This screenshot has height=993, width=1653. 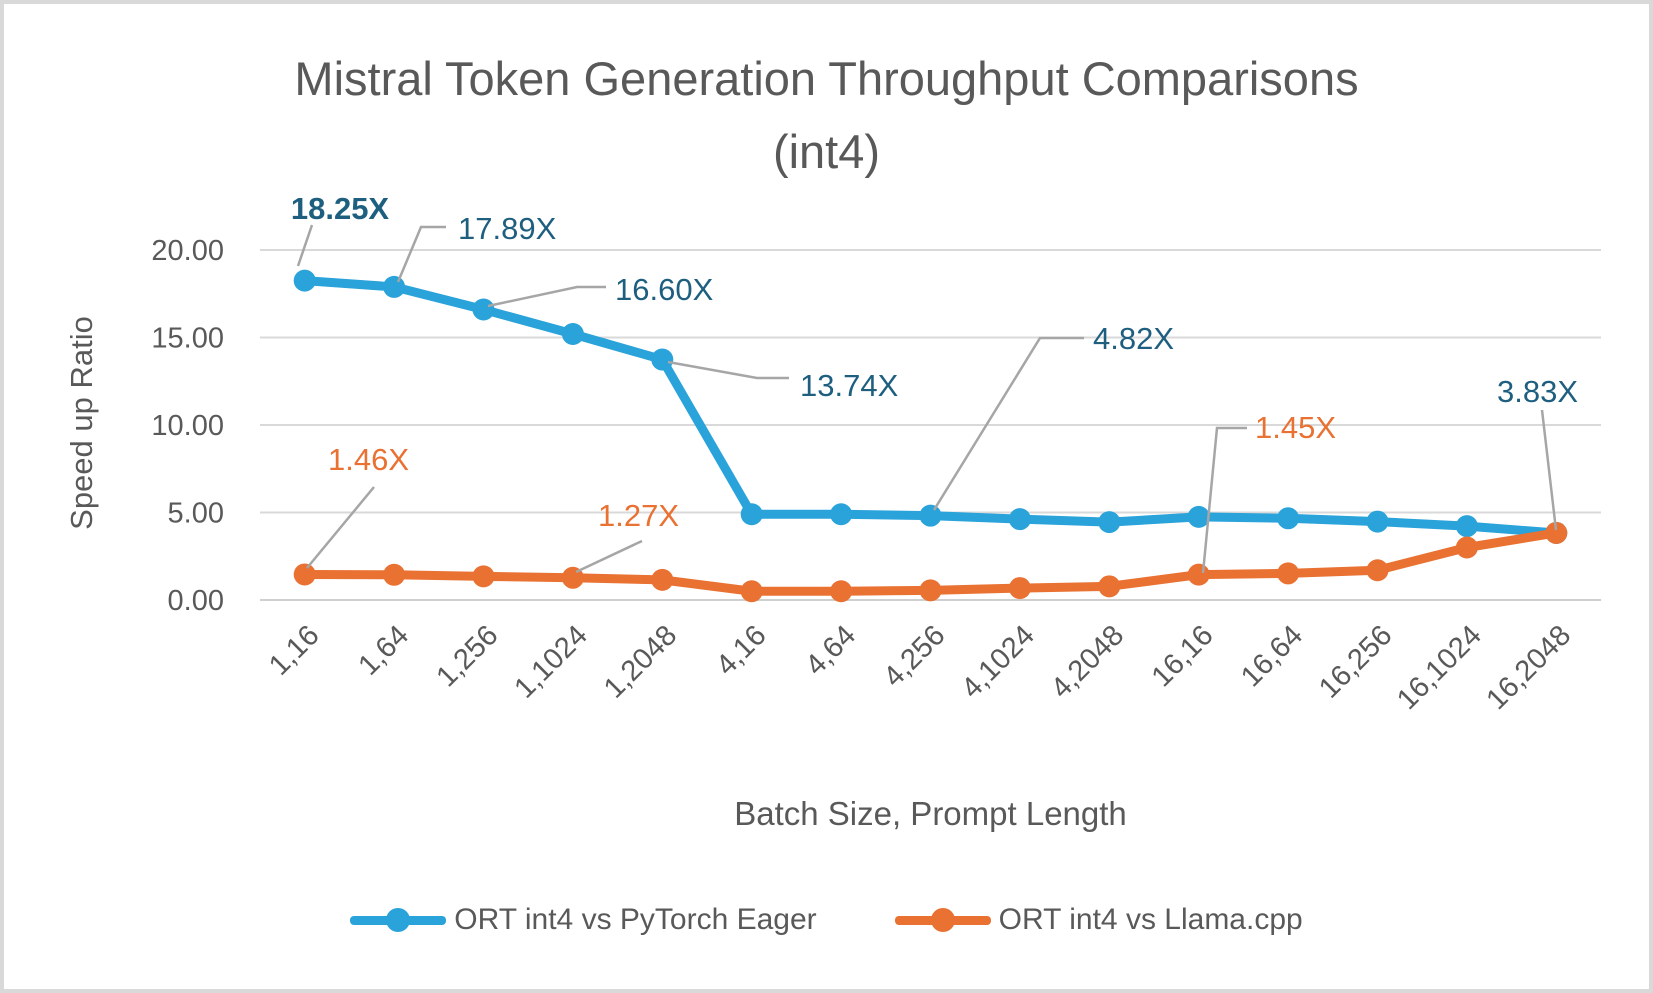 I want to click on y-tick-label: 10.00, so click(x=187, y=426).